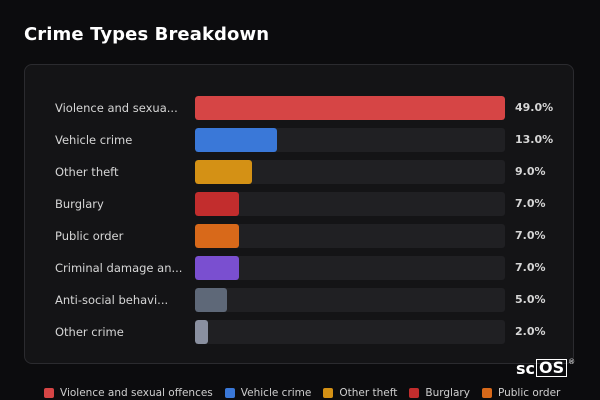 The width and height of the screenshot is (600, 400). What do you see at coordinates (94, 140) in the screenshot?
I see `bar-category-label: Vehicle crime` at bounding box center [94, 140].